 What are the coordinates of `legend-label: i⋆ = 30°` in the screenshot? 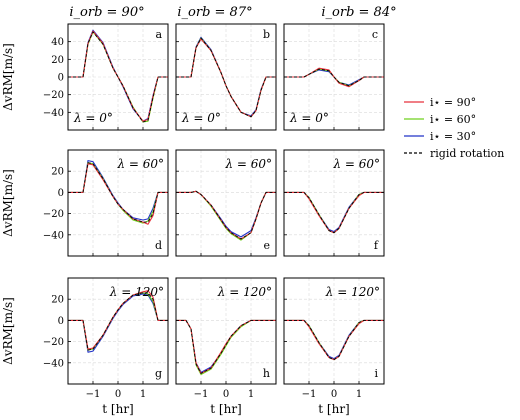 It's located at (453, 136).